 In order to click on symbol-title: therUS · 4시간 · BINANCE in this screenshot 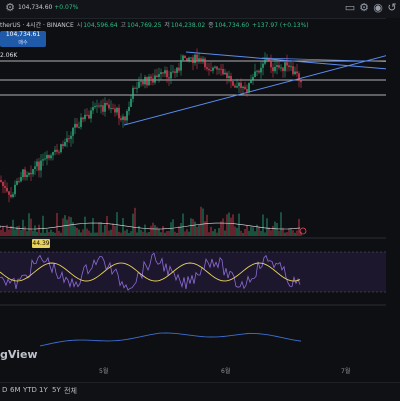, I will do `click(37, 25)`.